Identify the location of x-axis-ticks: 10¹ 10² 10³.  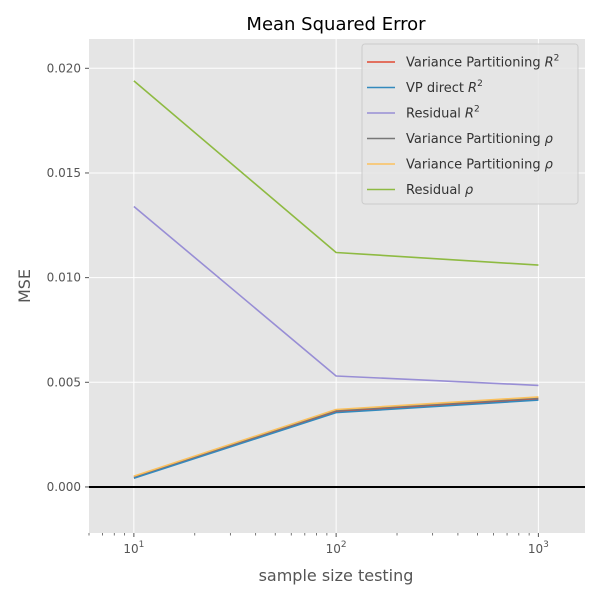
(336, 544).